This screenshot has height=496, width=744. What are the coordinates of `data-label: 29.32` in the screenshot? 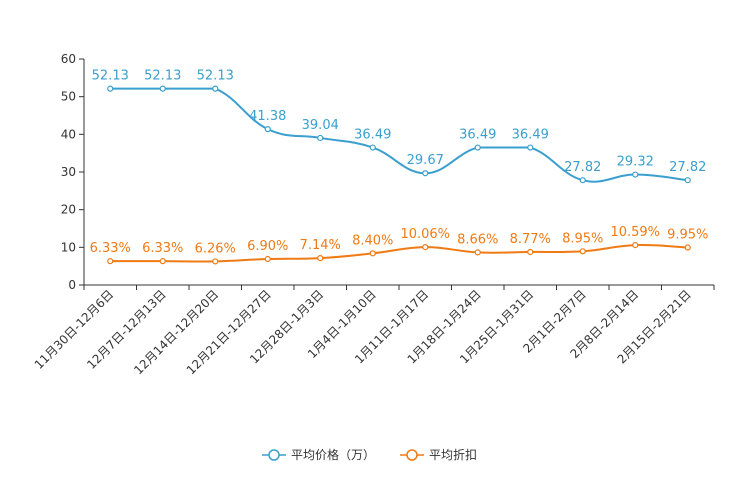 It's located at (635, 162).